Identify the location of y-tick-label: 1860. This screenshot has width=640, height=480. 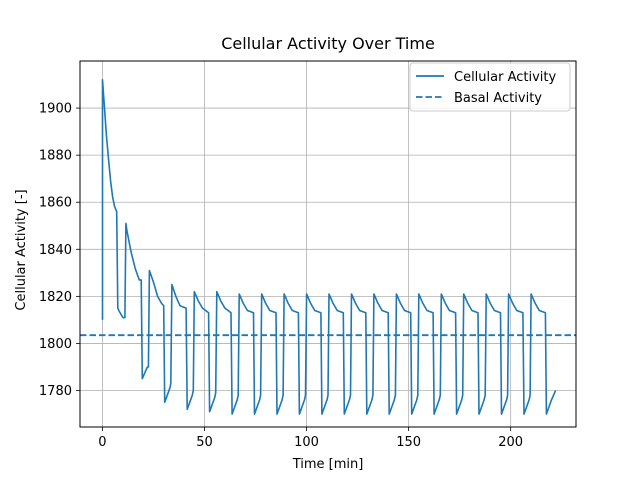
(55, 203).